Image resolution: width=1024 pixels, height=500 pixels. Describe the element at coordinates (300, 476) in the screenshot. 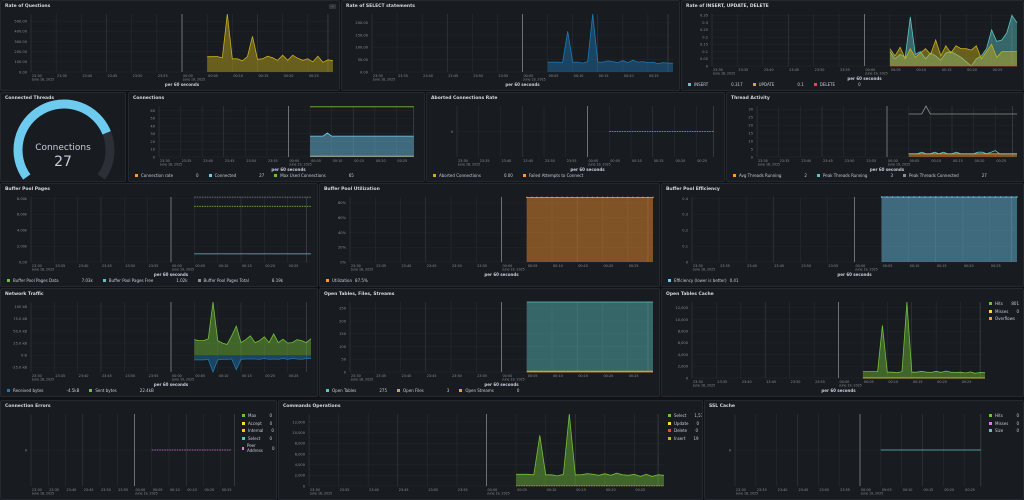

I see `y-tick-label: 2,000` at that location.